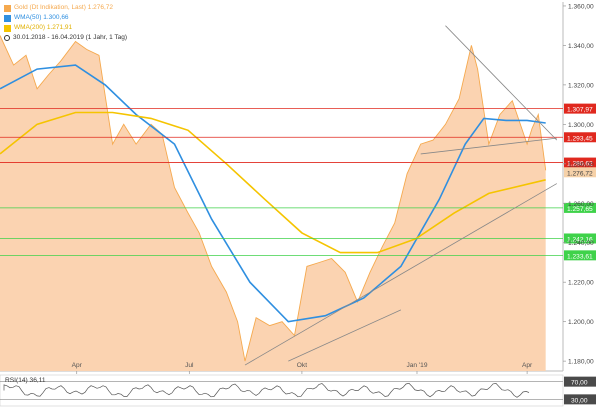  I want to click on y-tick-label: 1.180,00, so click(581, 362).